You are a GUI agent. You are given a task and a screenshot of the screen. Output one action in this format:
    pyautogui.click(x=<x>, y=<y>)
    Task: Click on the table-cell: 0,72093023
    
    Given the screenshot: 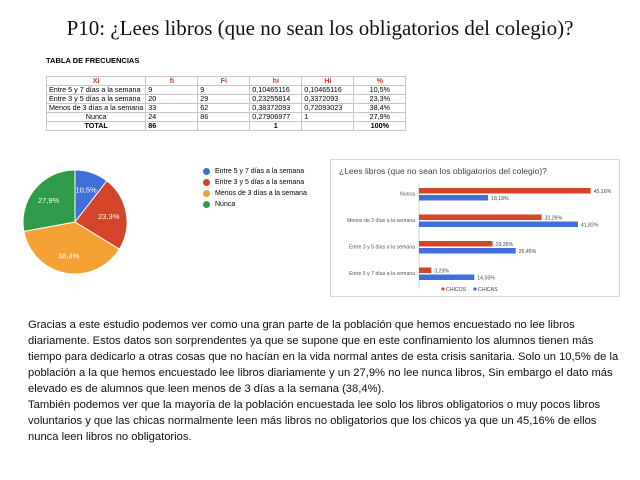 What is the action you would take?
    pyautogui.click(x=328, y=108)
    